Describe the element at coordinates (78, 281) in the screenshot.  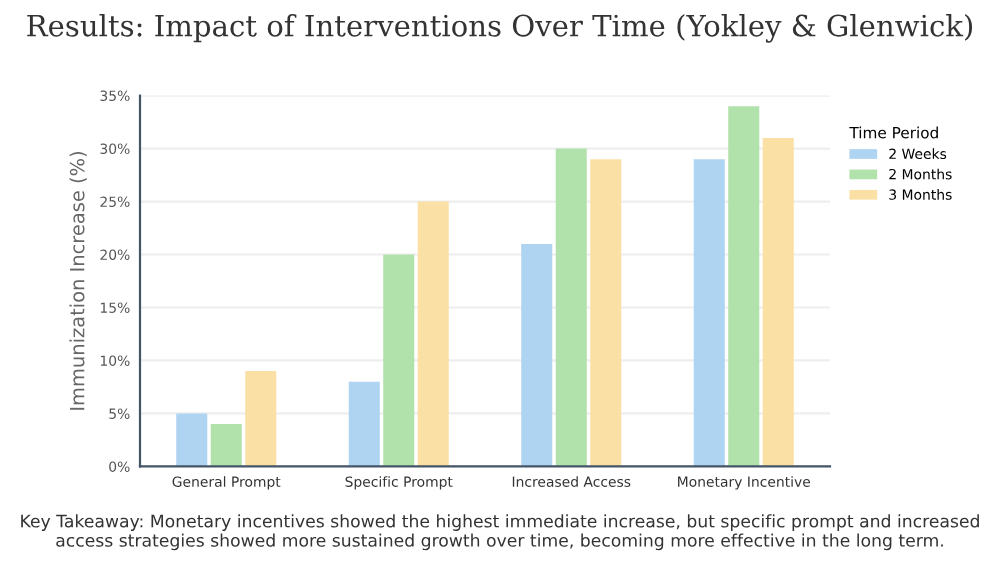
I see `y-axis-title: Immunization Increase (%)` at that location.